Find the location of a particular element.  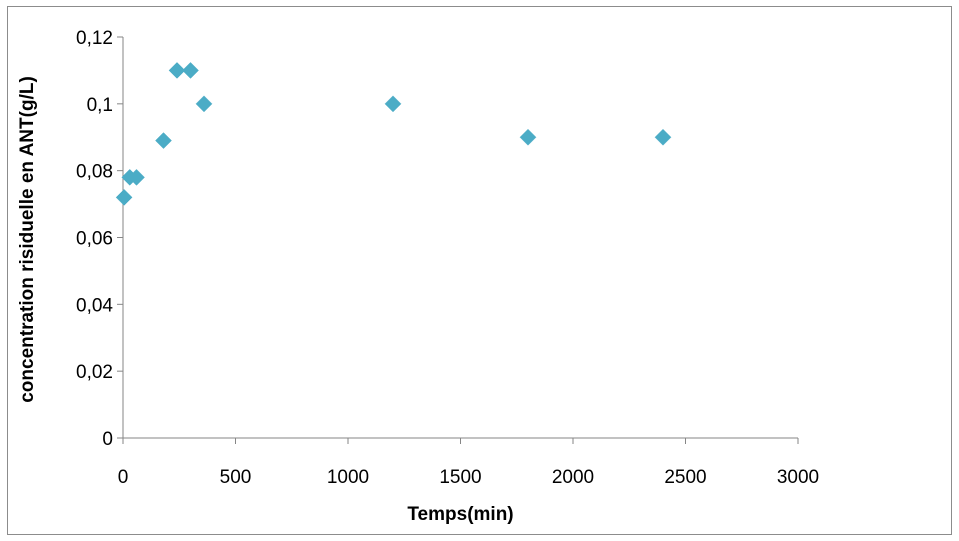

y-tick-label: 0,02 is located at coordinates (94, 372).